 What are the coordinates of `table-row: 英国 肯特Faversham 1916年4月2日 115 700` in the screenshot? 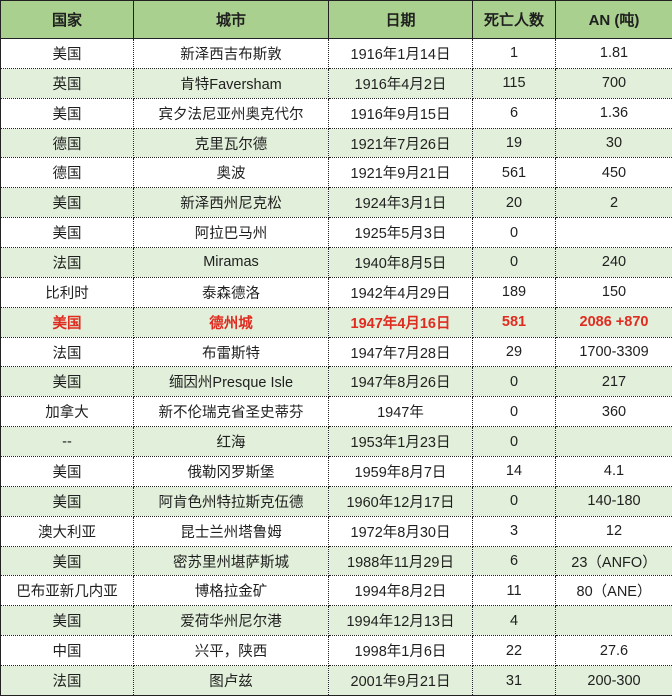 It's located at (336, 83).